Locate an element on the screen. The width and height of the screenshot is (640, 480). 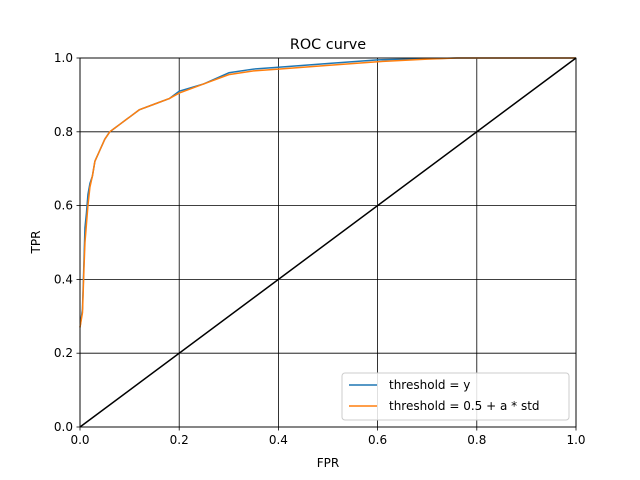
x-tick-label: 0.2 is located at coordinates (179, 440).